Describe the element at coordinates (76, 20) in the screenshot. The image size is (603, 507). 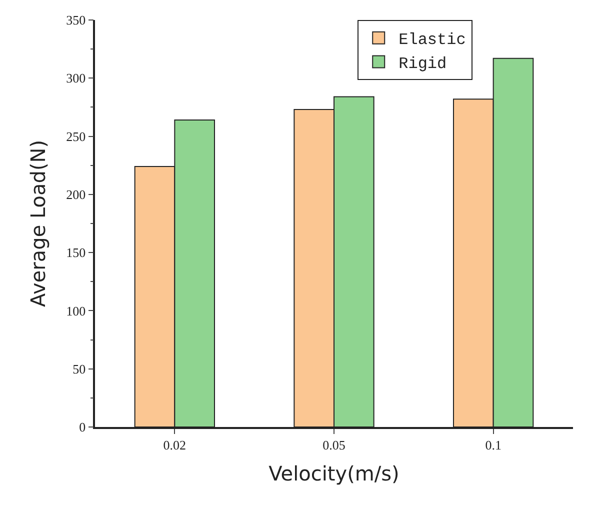
I see `y-tick-label: 350` at that location.